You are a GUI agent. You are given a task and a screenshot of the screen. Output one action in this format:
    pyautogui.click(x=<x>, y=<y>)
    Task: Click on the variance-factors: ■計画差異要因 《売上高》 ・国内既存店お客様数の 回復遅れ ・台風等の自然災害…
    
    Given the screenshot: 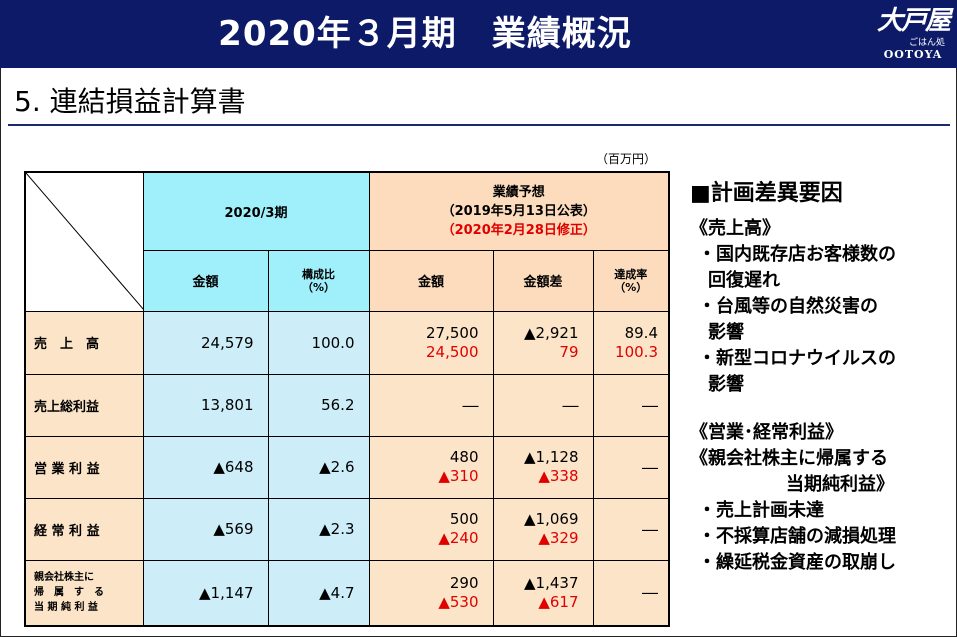 What is the action you would take?
    pyautogui.click(x=793, y=377)
    